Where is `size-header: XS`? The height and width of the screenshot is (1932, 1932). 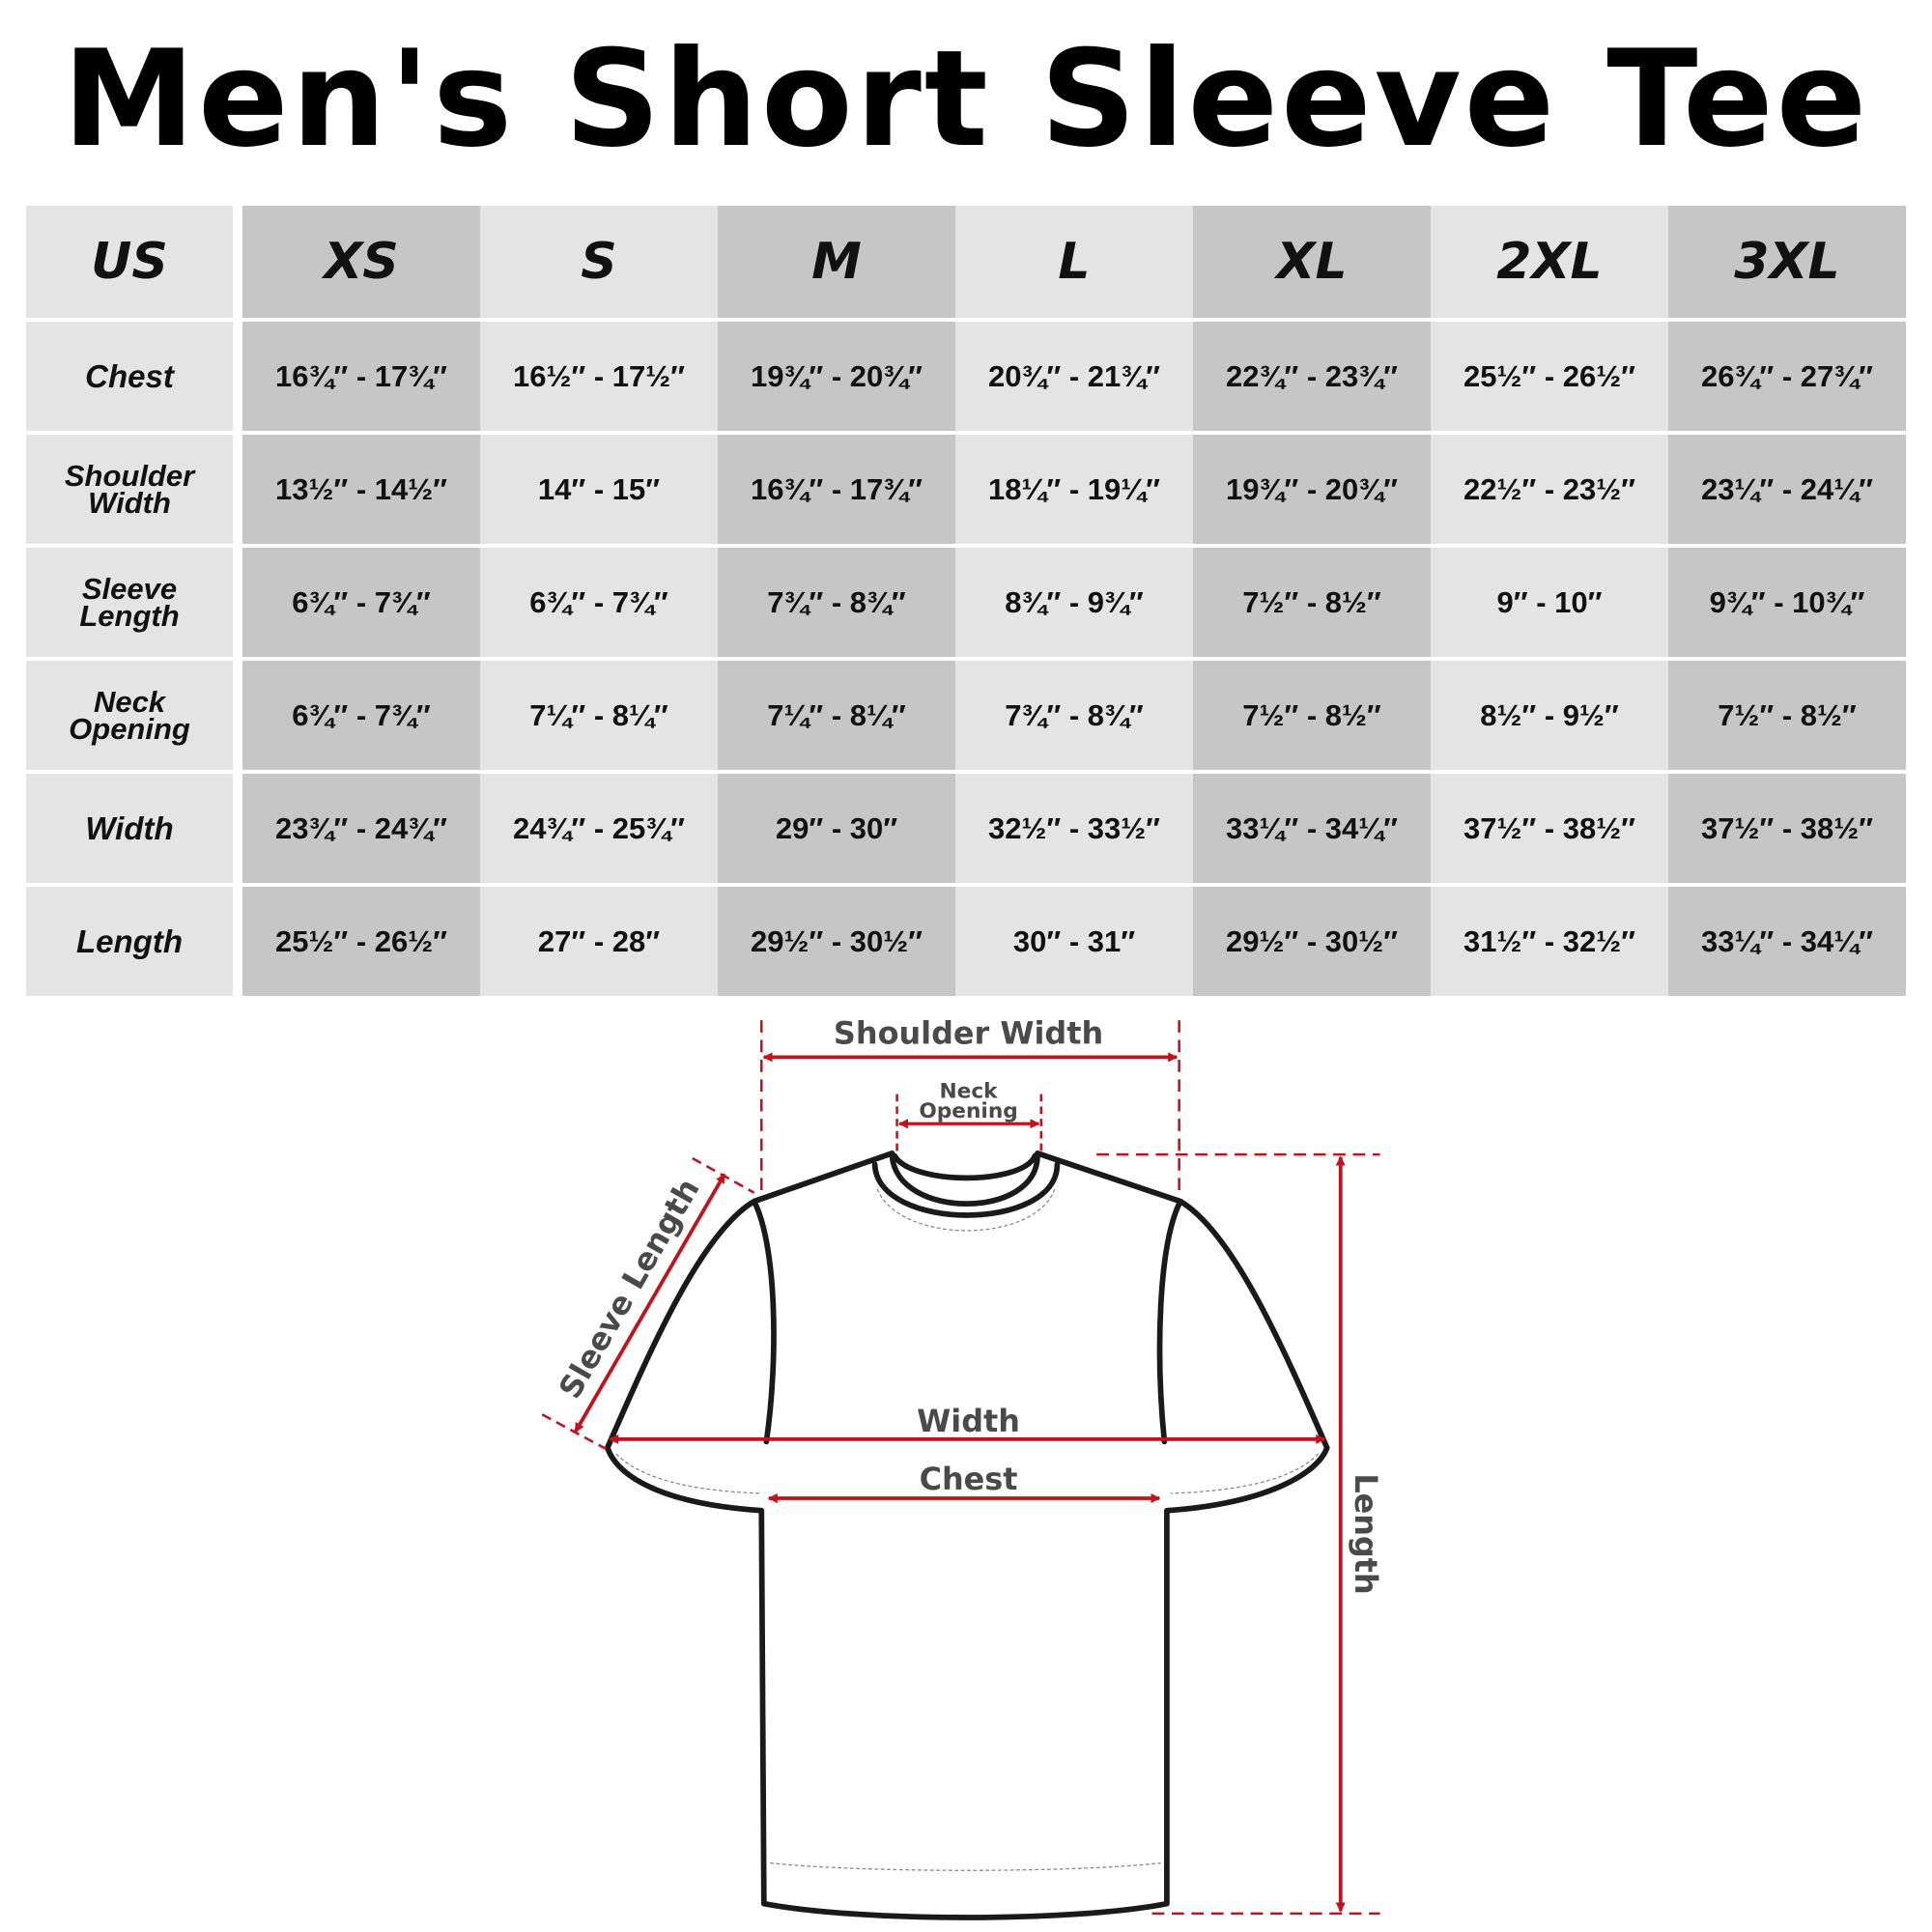
size-header: XS is located at coordinates (361, 262).